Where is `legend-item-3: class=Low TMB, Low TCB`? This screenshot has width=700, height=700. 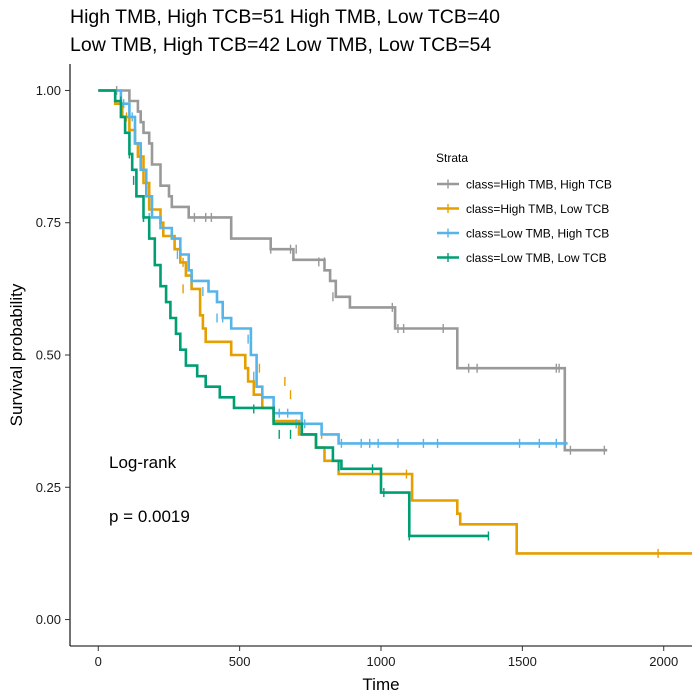
legend-item-3: class=Low TMB, Low TCB is located at coordinates (522, 258).